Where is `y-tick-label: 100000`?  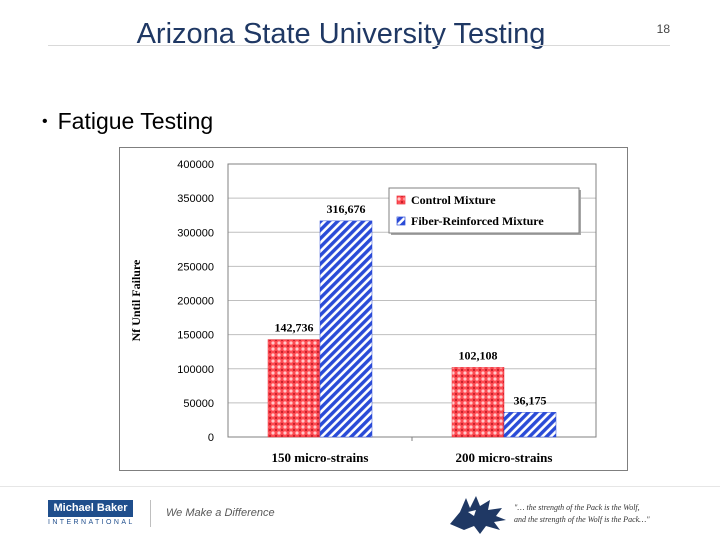 y-tick-label: 100000 is located at coordinates (195, 370).